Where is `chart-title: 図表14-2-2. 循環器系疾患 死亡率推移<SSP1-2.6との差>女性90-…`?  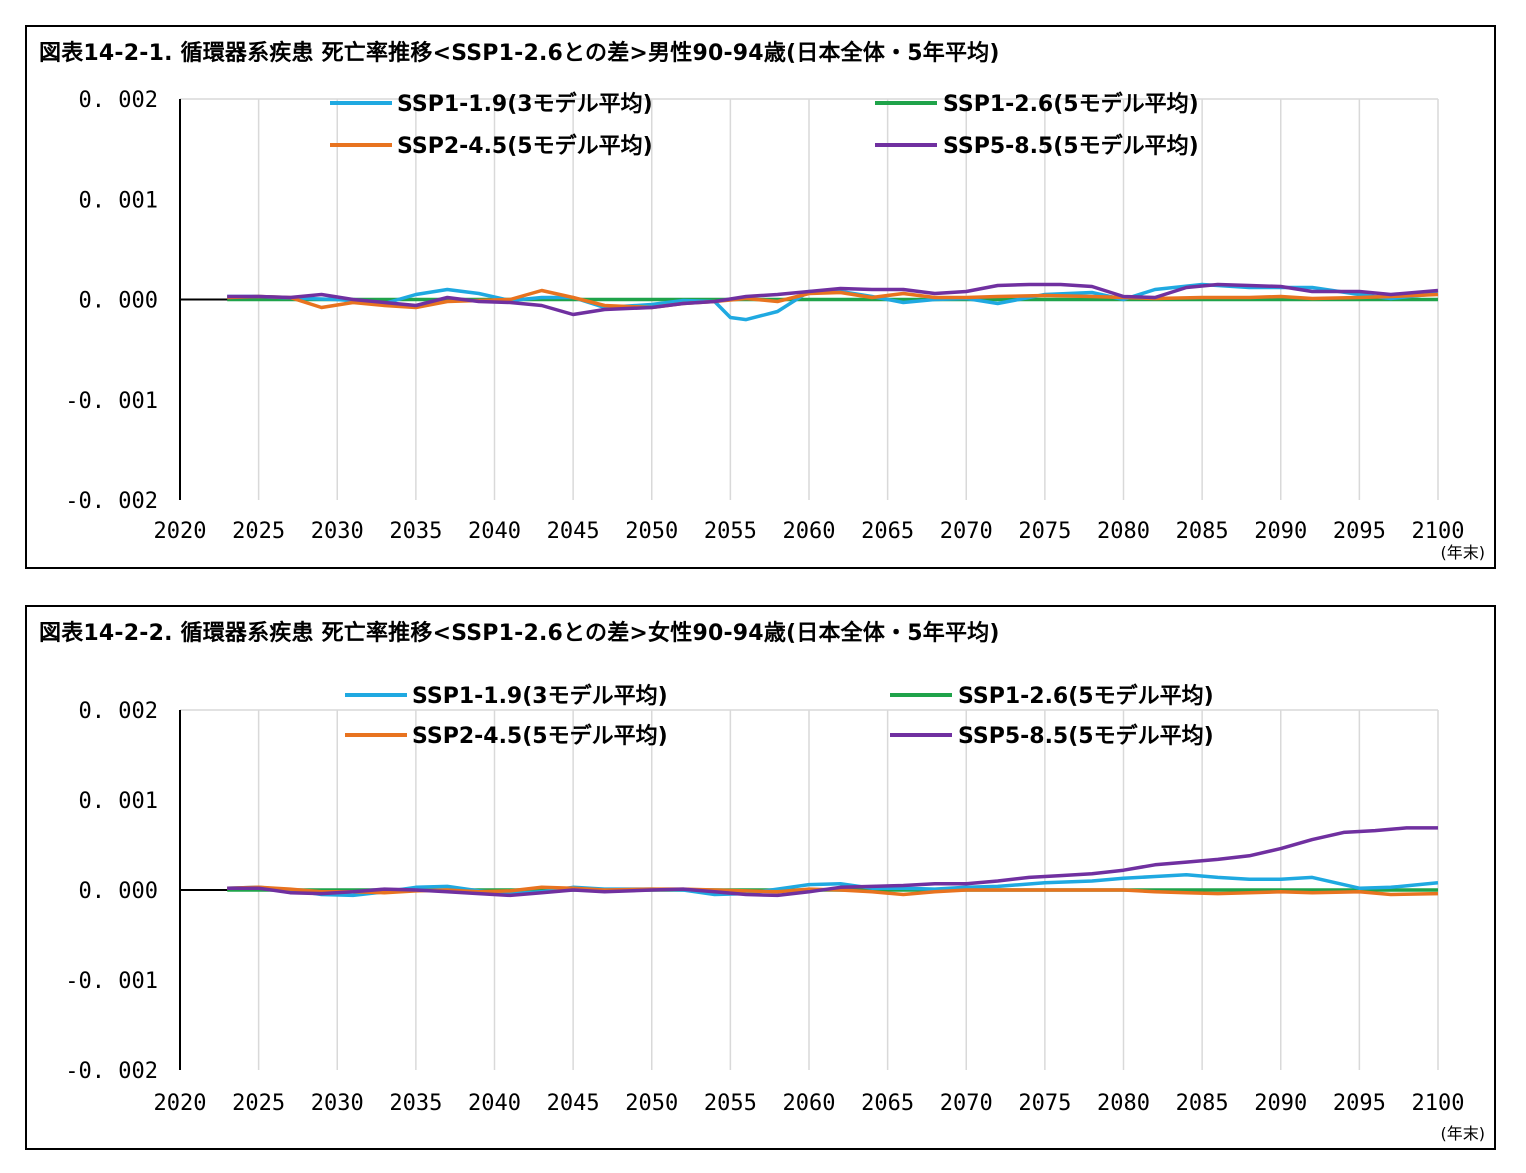 chart-title: 図表14-2-2. 循環器系疾患 死亡率推移<SSP1-2.6との差>女性90-… is located at coordinates (519, 633).